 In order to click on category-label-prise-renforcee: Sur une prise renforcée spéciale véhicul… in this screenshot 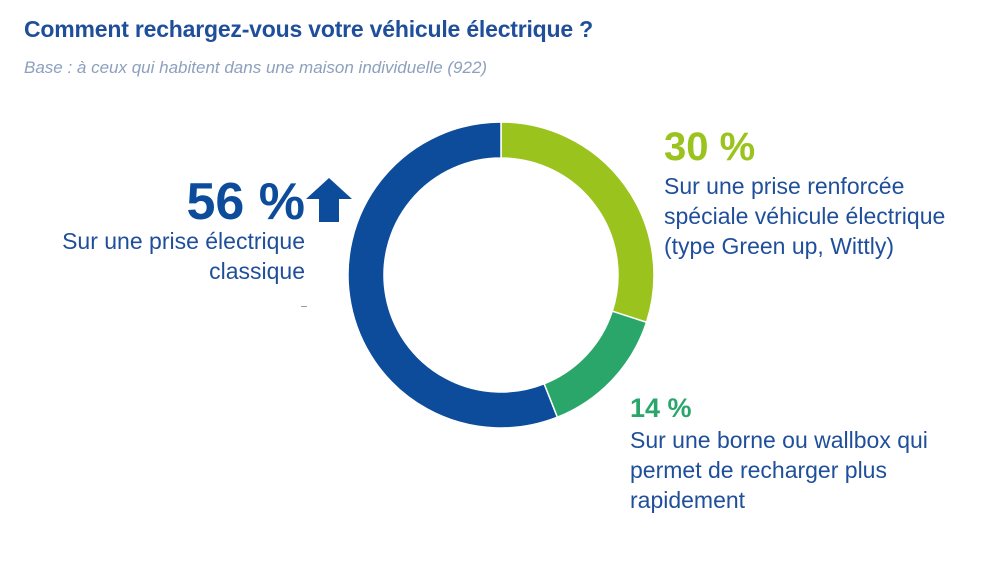, I will do `click(805, 216)`.